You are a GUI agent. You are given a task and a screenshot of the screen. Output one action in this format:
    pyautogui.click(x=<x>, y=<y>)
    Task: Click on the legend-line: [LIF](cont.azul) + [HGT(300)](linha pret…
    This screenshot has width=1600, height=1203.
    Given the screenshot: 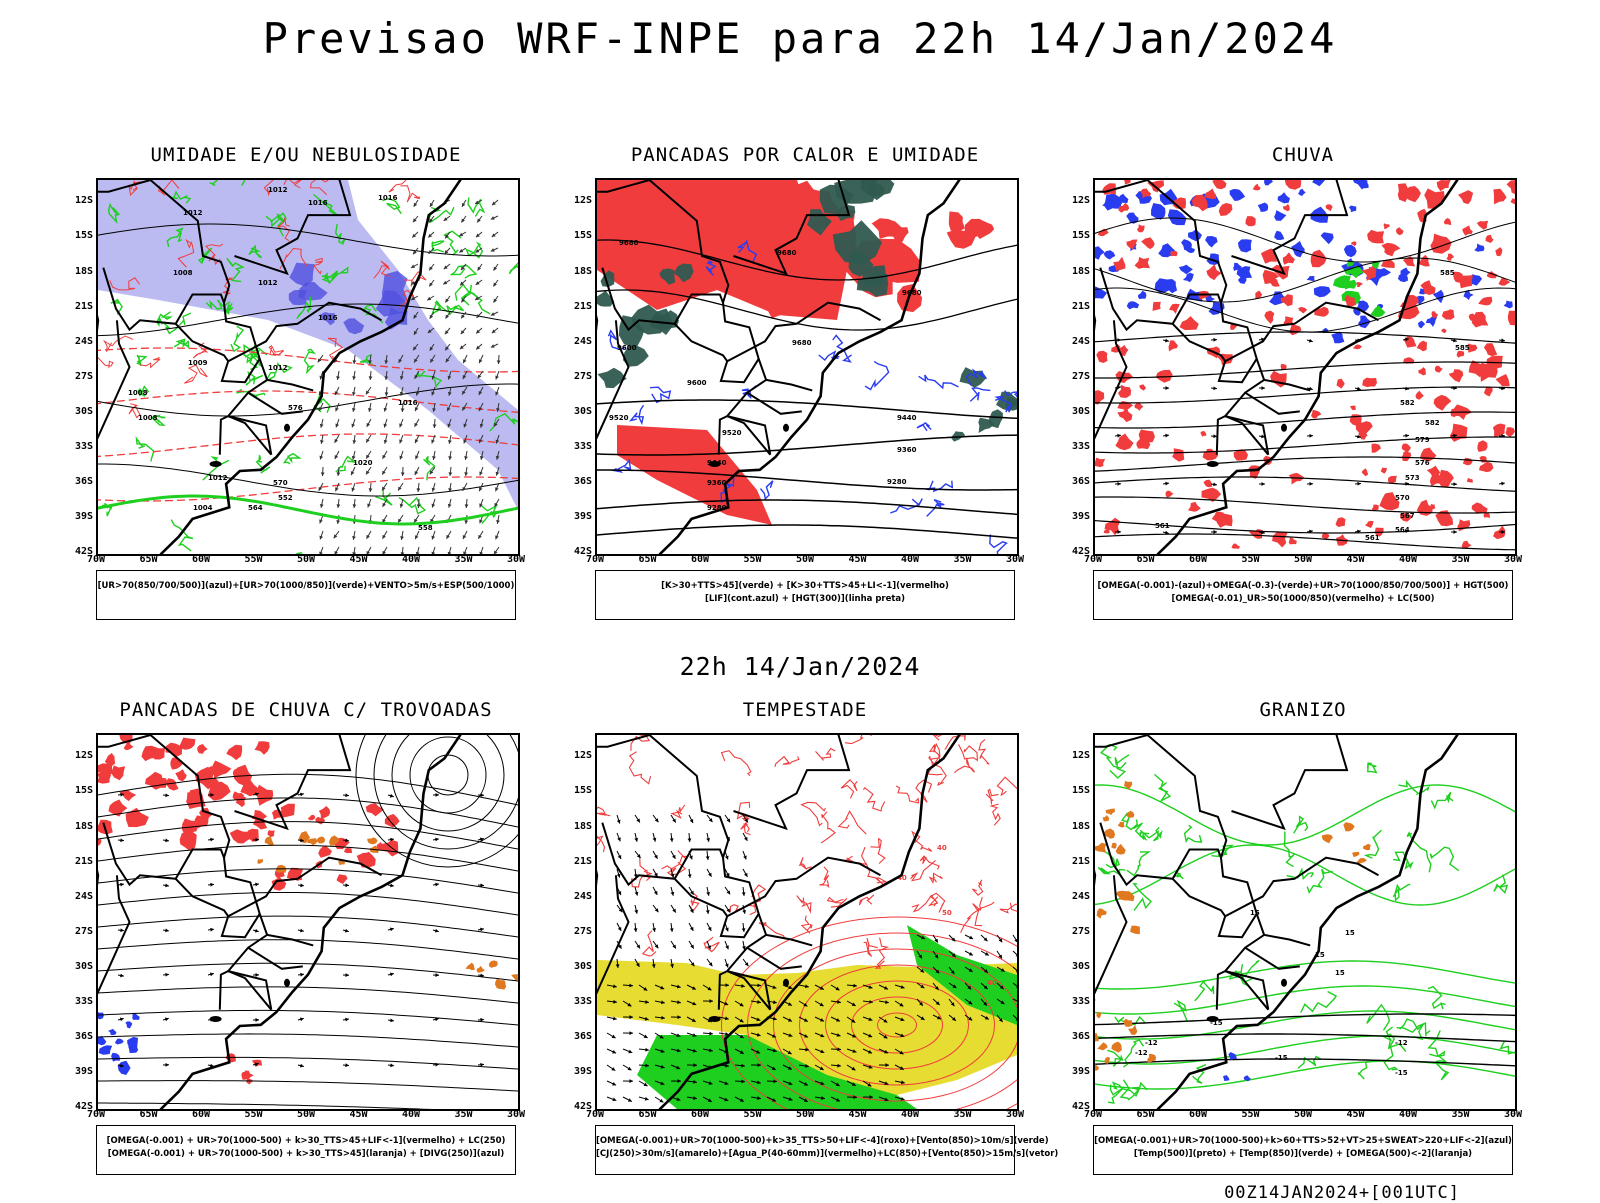 What is the action you would take?
    pyautogui.click(x=805, y=599)
    